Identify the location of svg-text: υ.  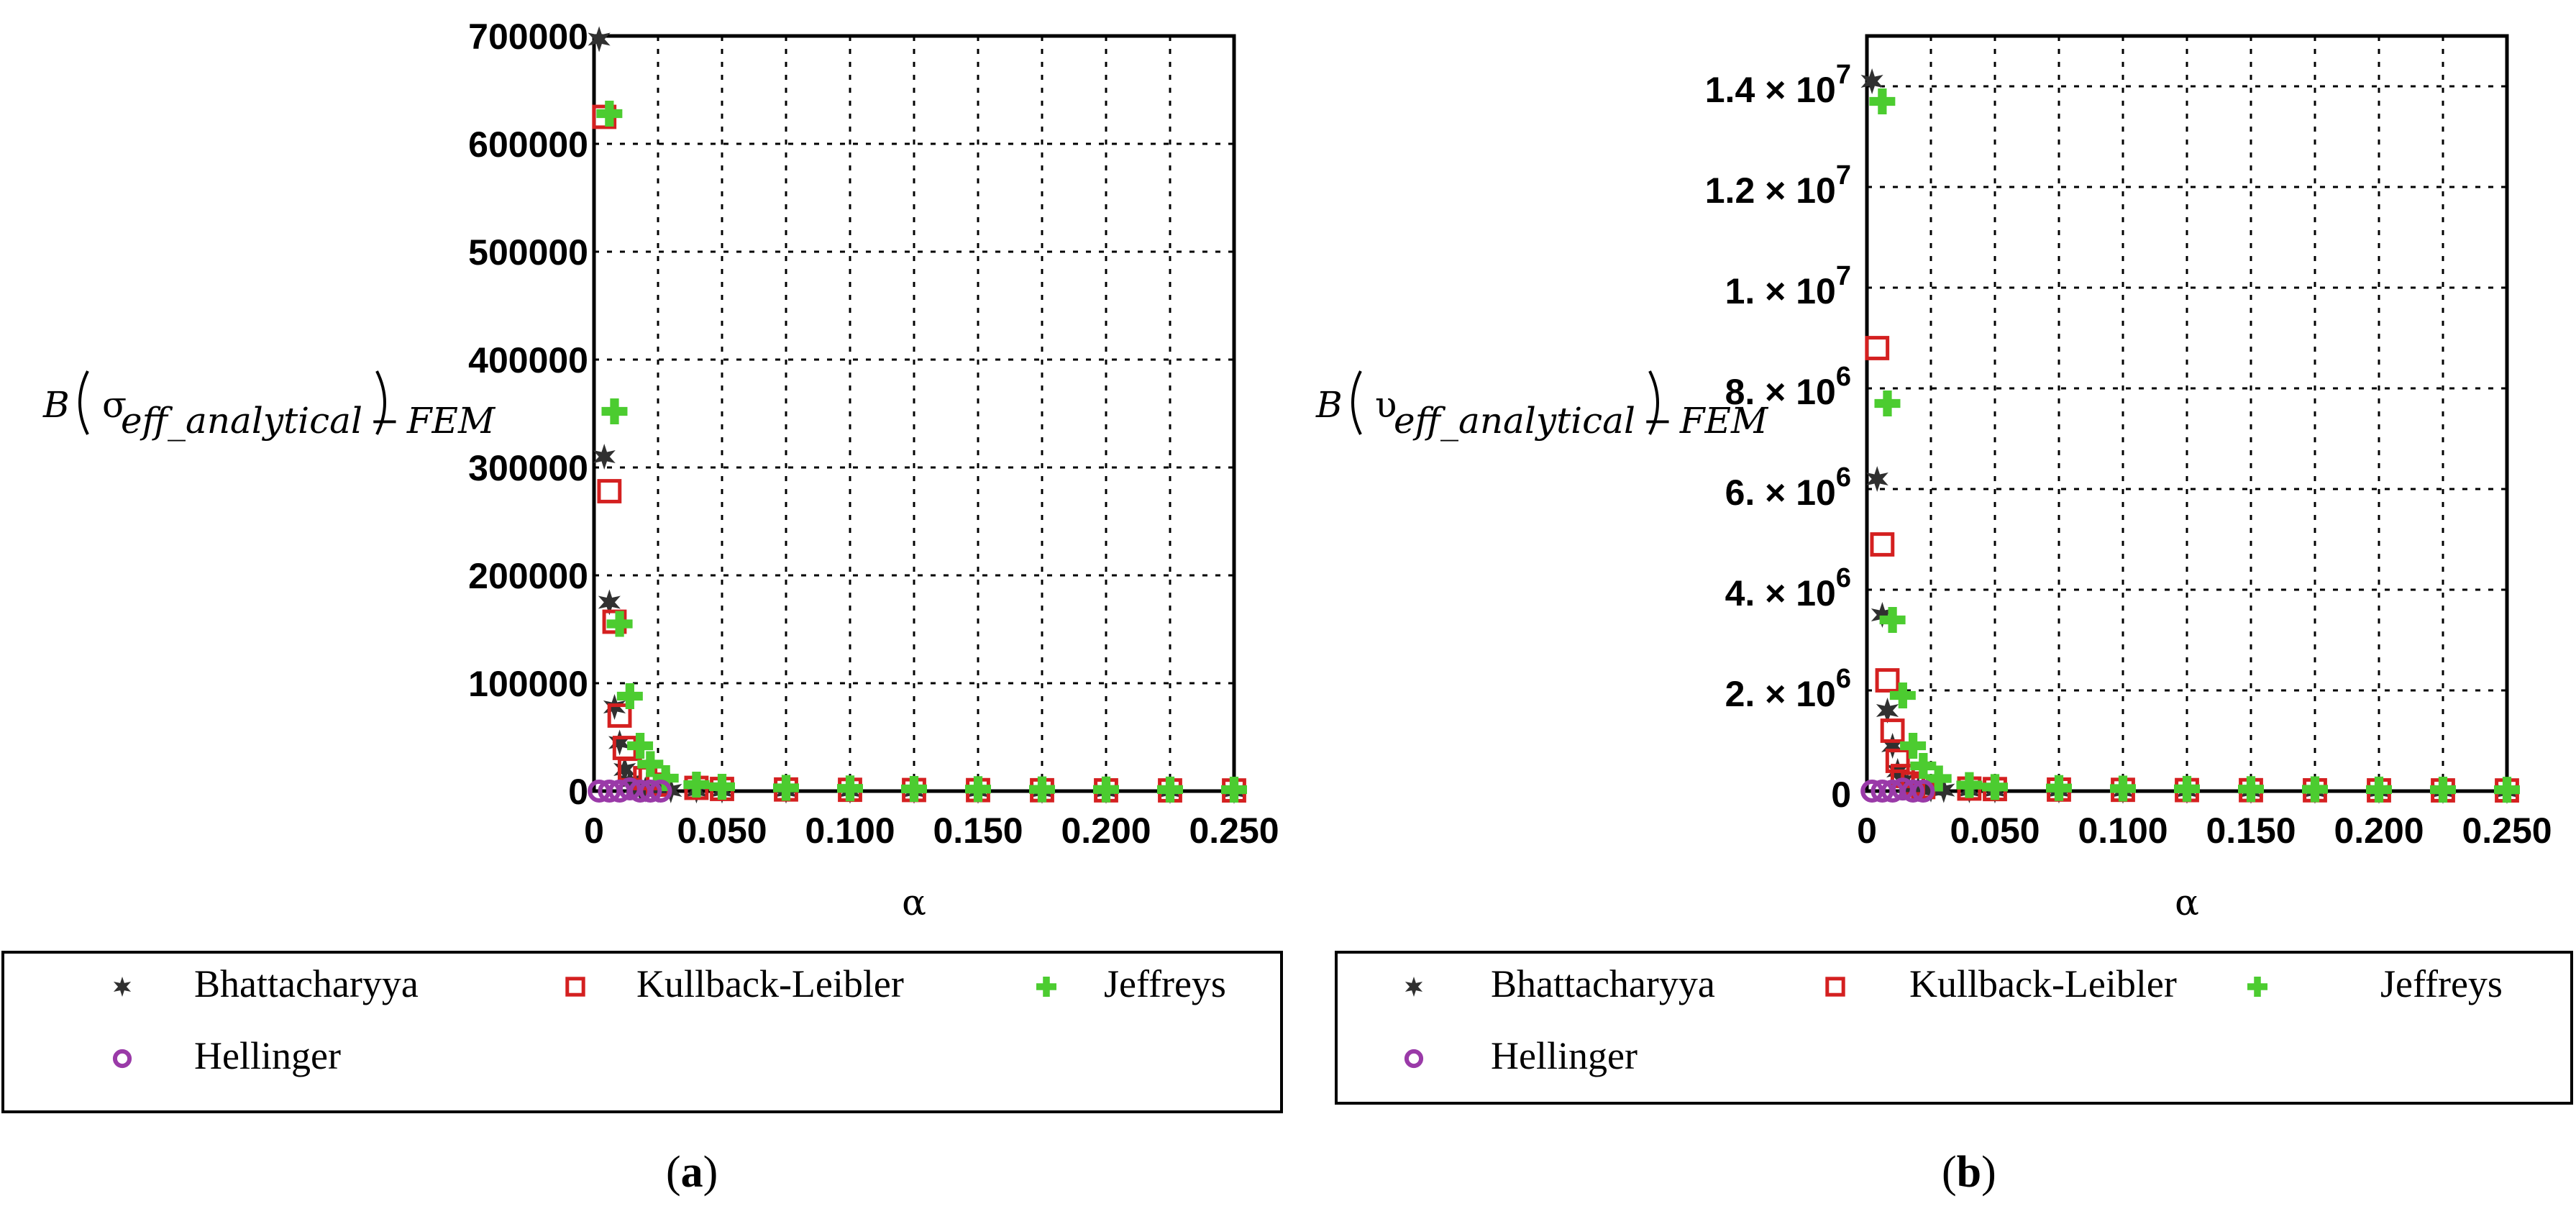
(1386, 405).